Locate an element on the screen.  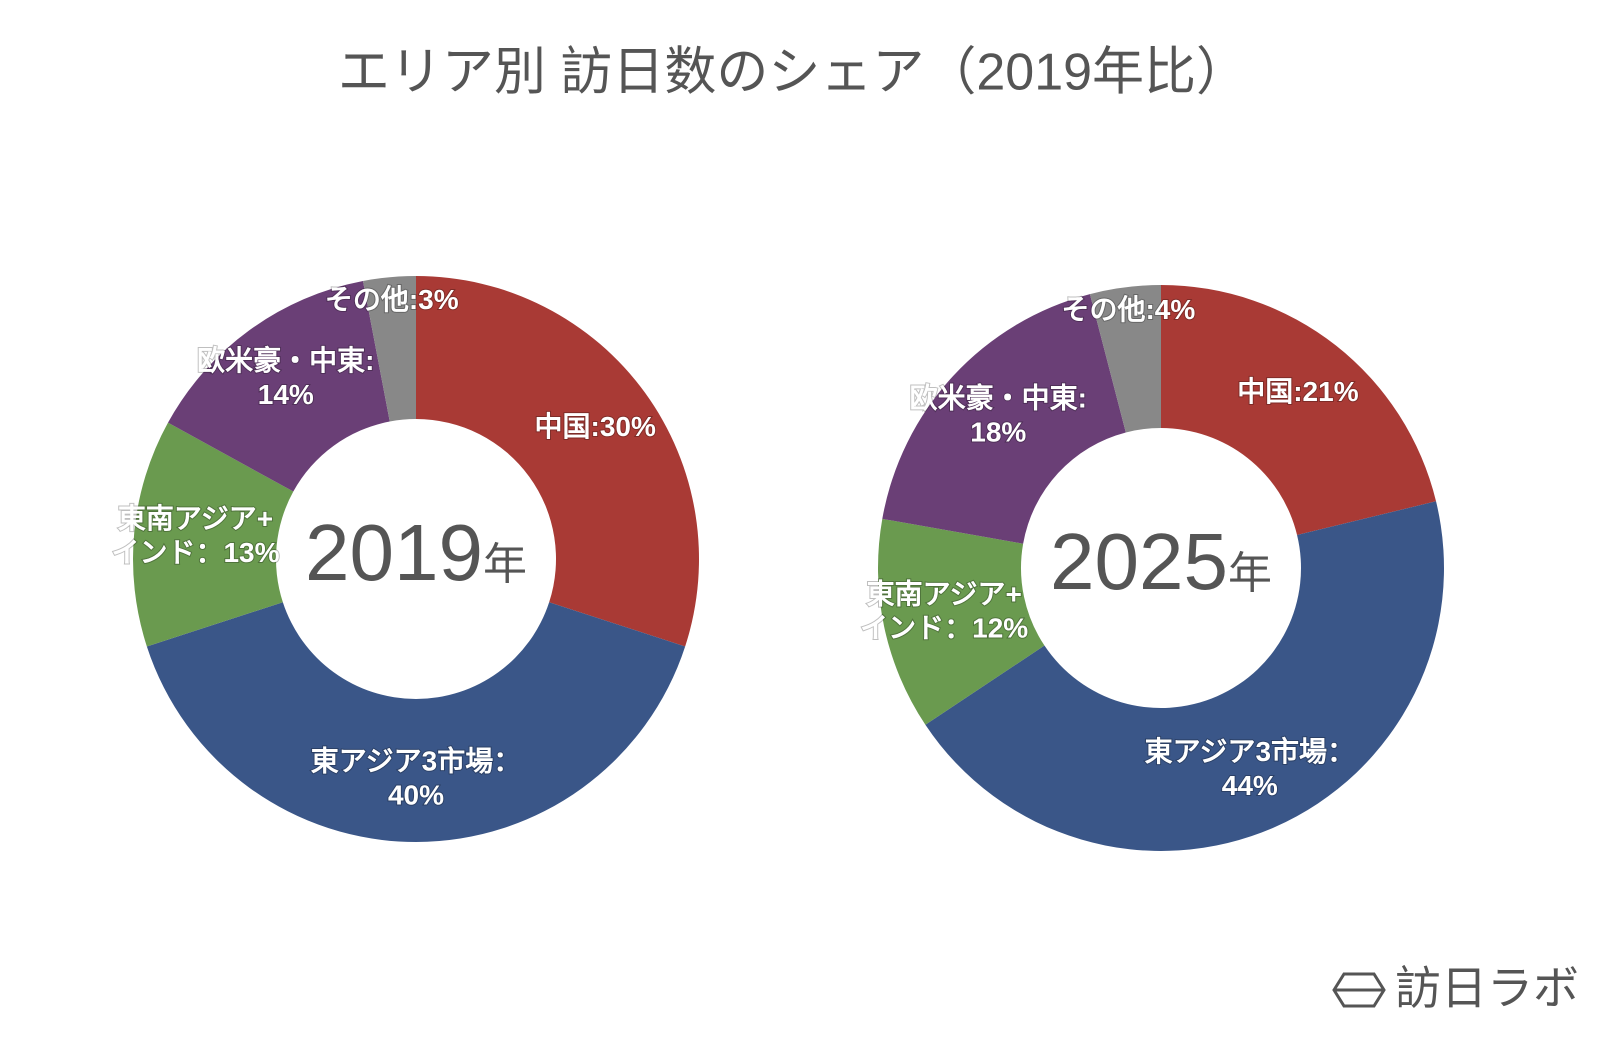
center-year: 2019 is located at coordinates (394, 552).